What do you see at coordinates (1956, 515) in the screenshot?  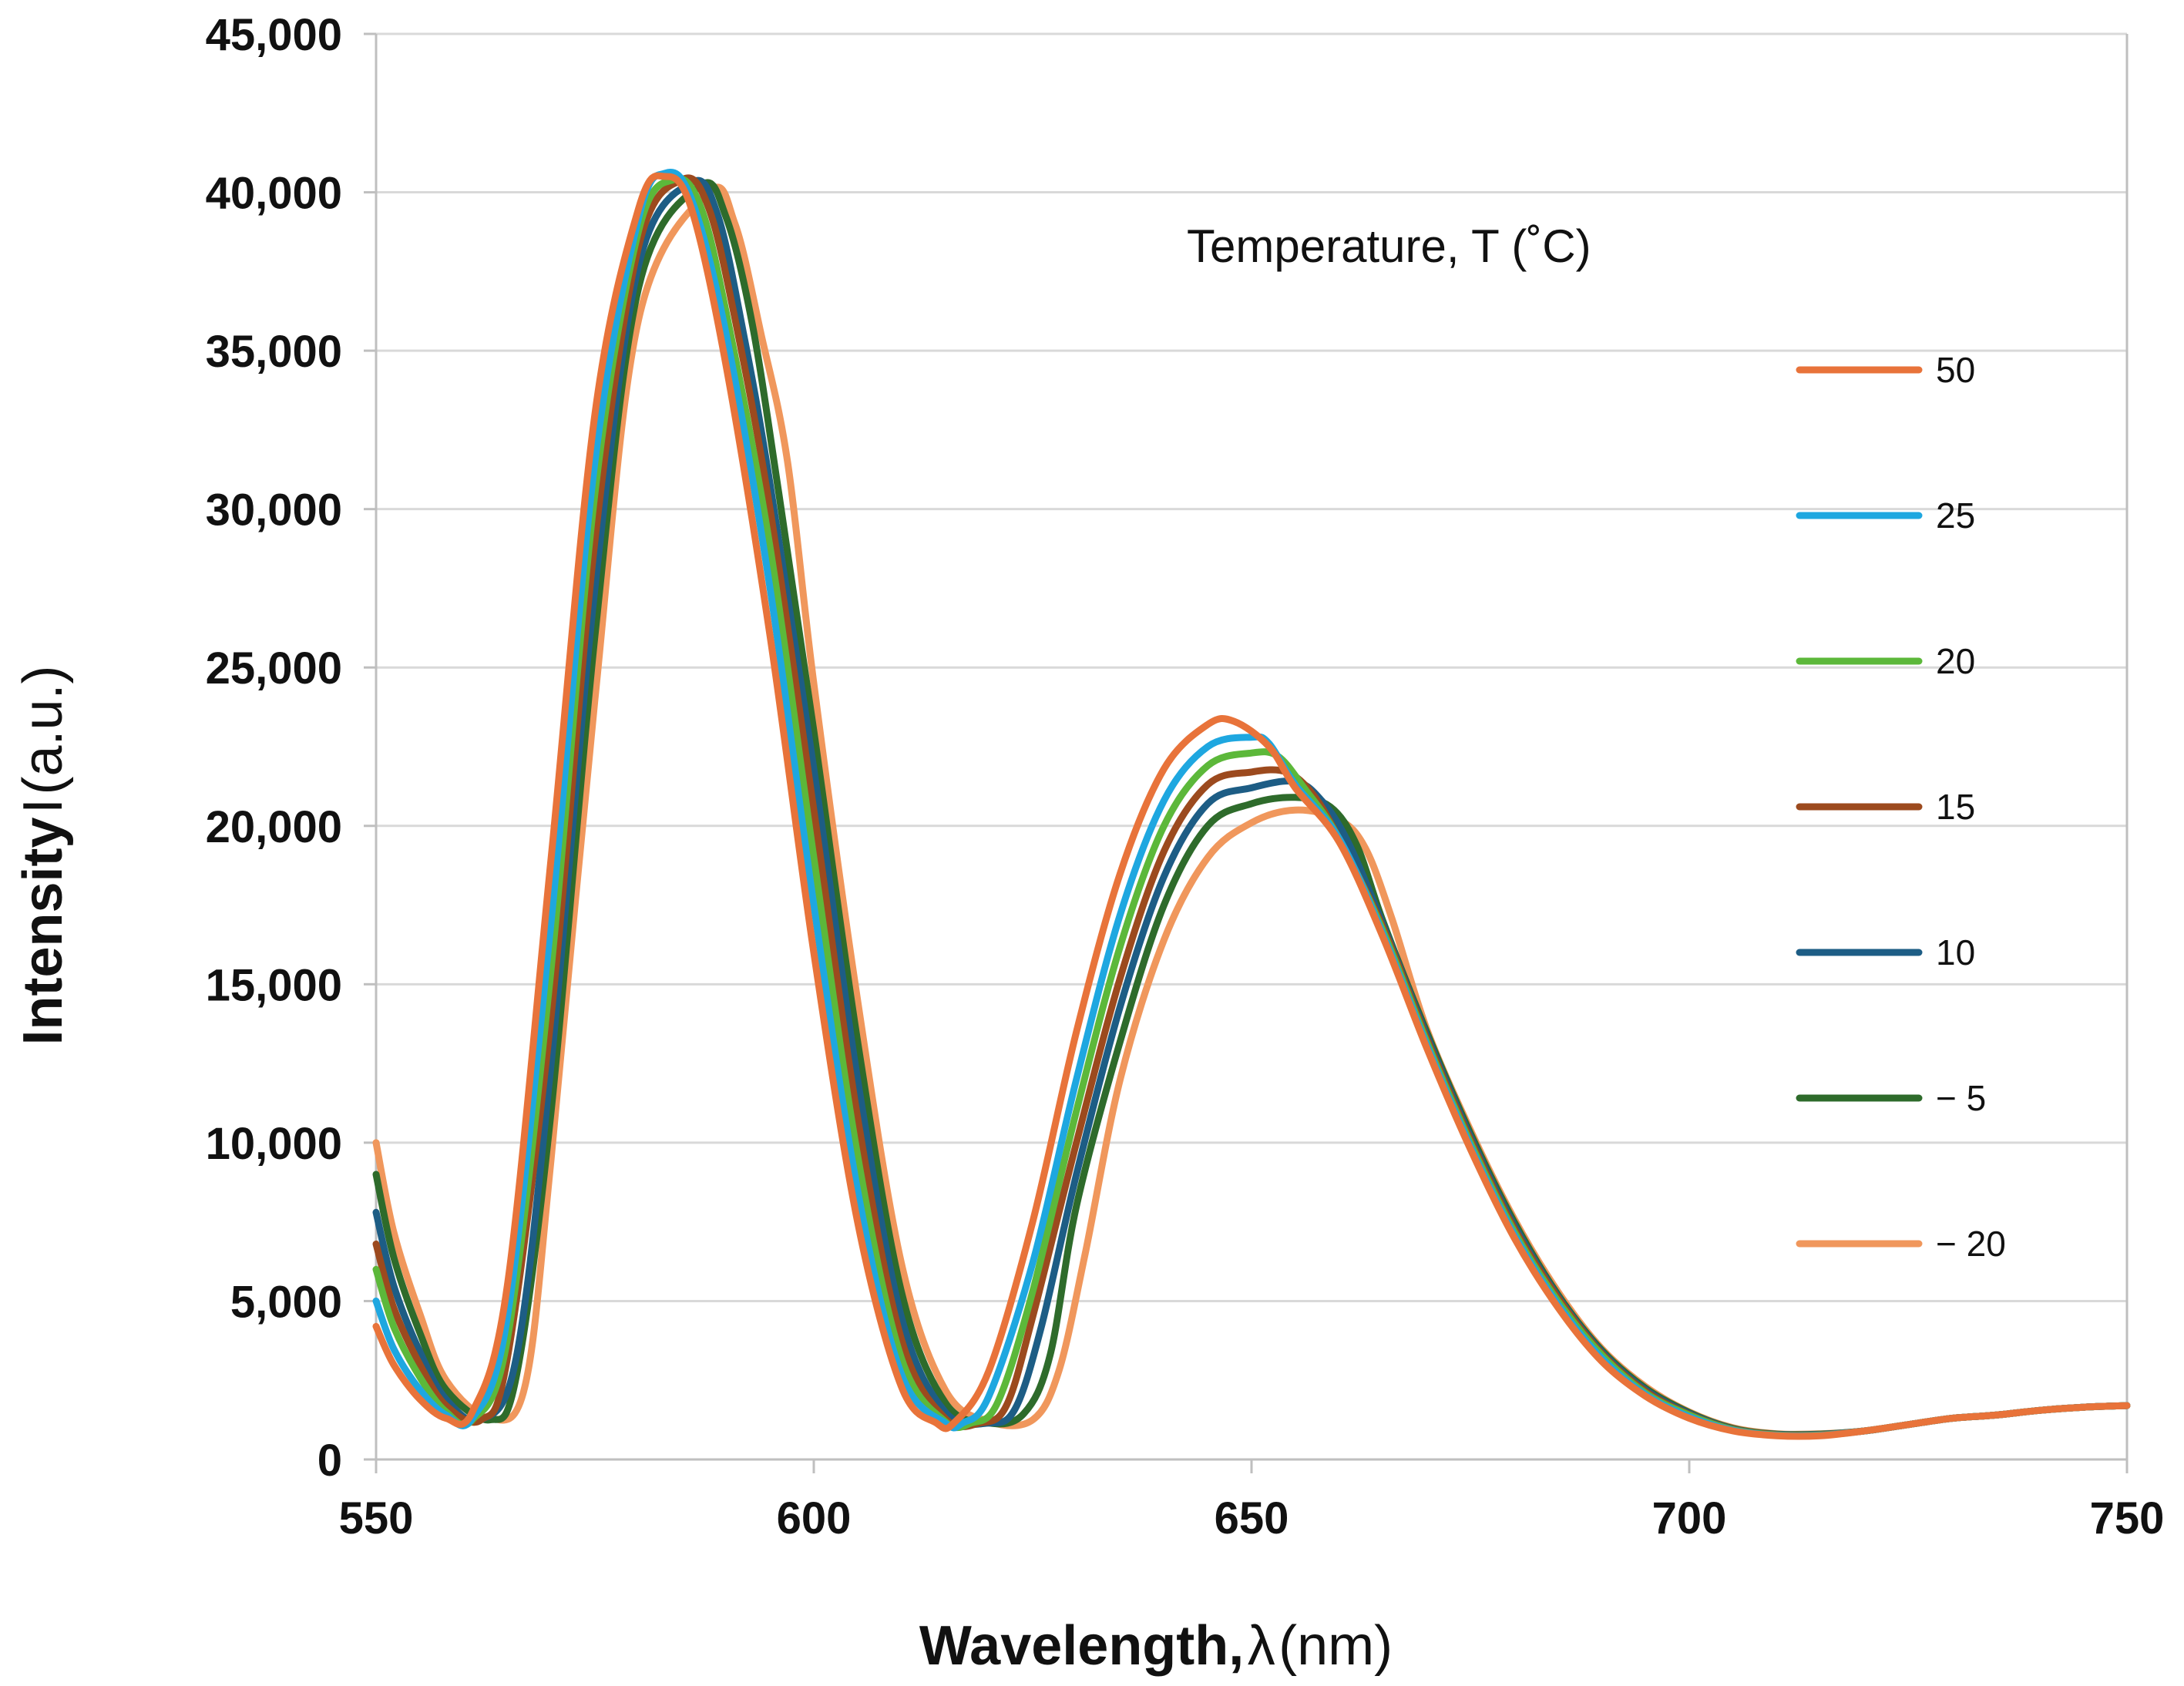 I see `legend-label: 25` at bounding box center [1956, 515].